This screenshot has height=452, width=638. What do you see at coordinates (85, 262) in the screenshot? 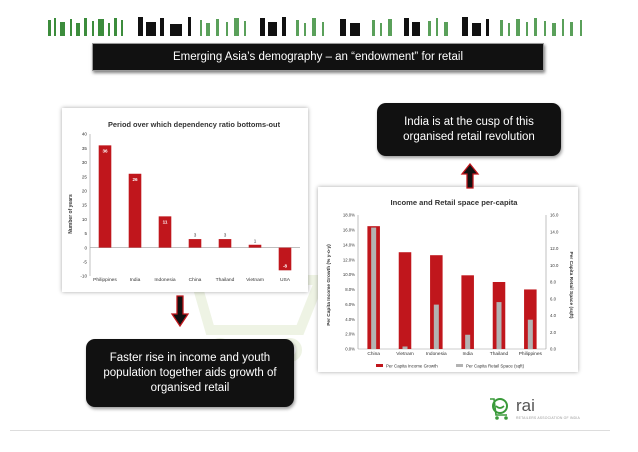
I see `chart1-ytick-label: -5` at bounding box center [85, 262].